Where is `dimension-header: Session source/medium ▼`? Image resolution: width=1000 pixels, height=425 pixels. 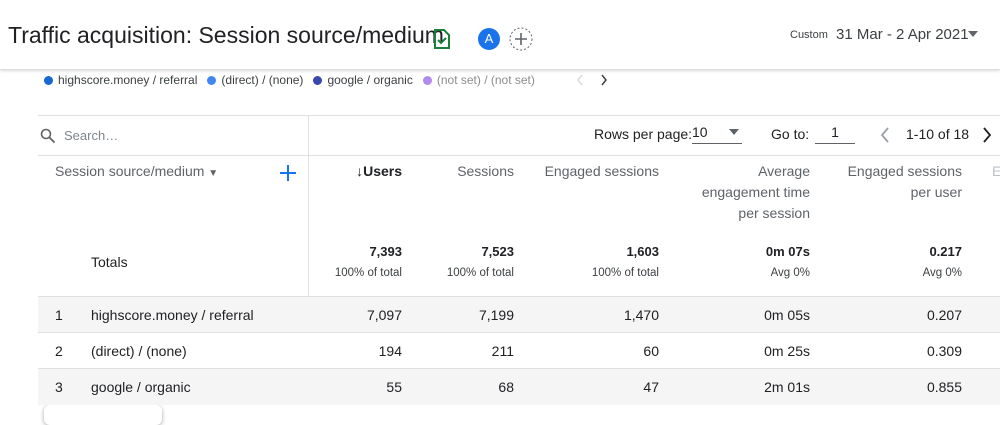 dimension-header: Session source/medium ▼ is located at coordinates (137, 171).